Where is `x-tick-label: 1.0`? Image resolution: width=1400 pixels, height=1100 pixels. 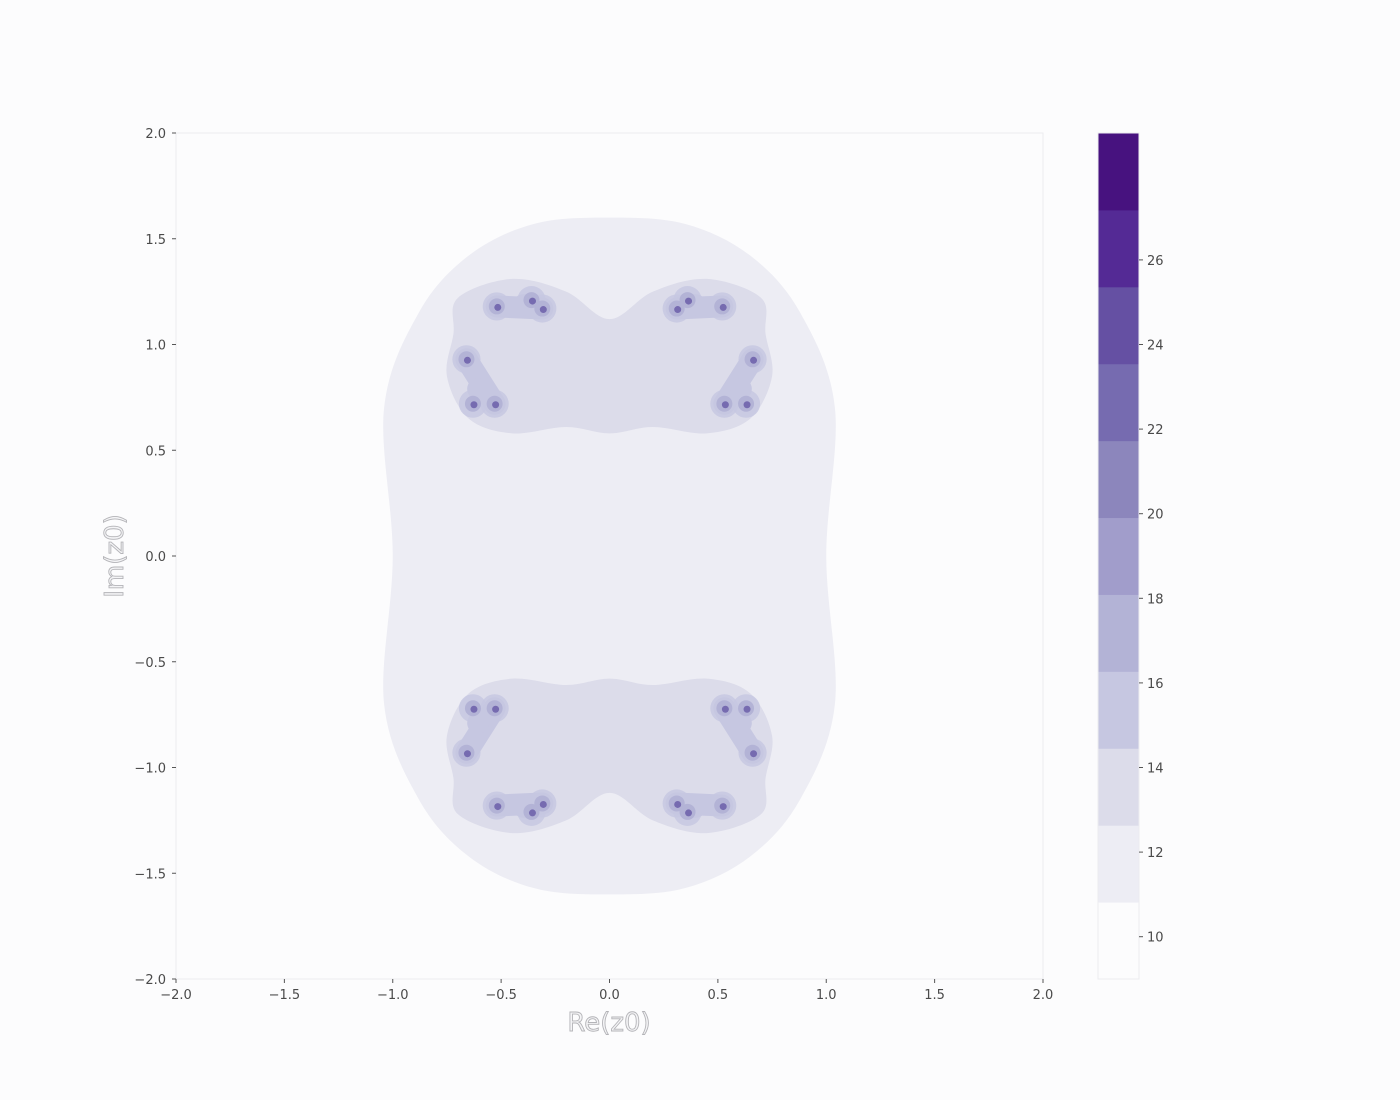 x-tick-label: 1.0 is located at coordinates (826, 995).